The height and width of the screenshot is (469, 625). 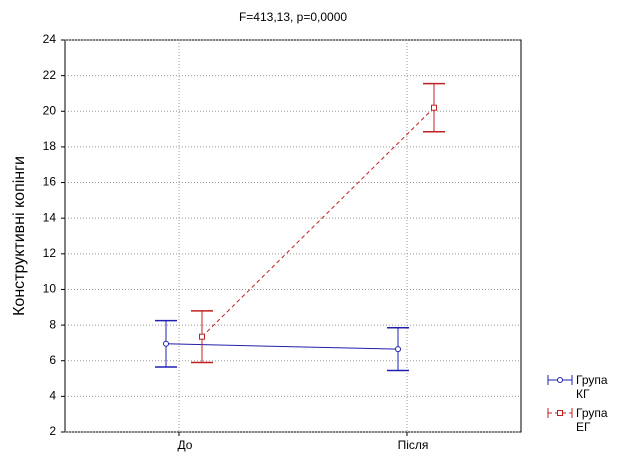 What do you see at coordinates (50, 110) in the screenshot?
I see `y-tick-label: 20` at bounding box center [50, 110].